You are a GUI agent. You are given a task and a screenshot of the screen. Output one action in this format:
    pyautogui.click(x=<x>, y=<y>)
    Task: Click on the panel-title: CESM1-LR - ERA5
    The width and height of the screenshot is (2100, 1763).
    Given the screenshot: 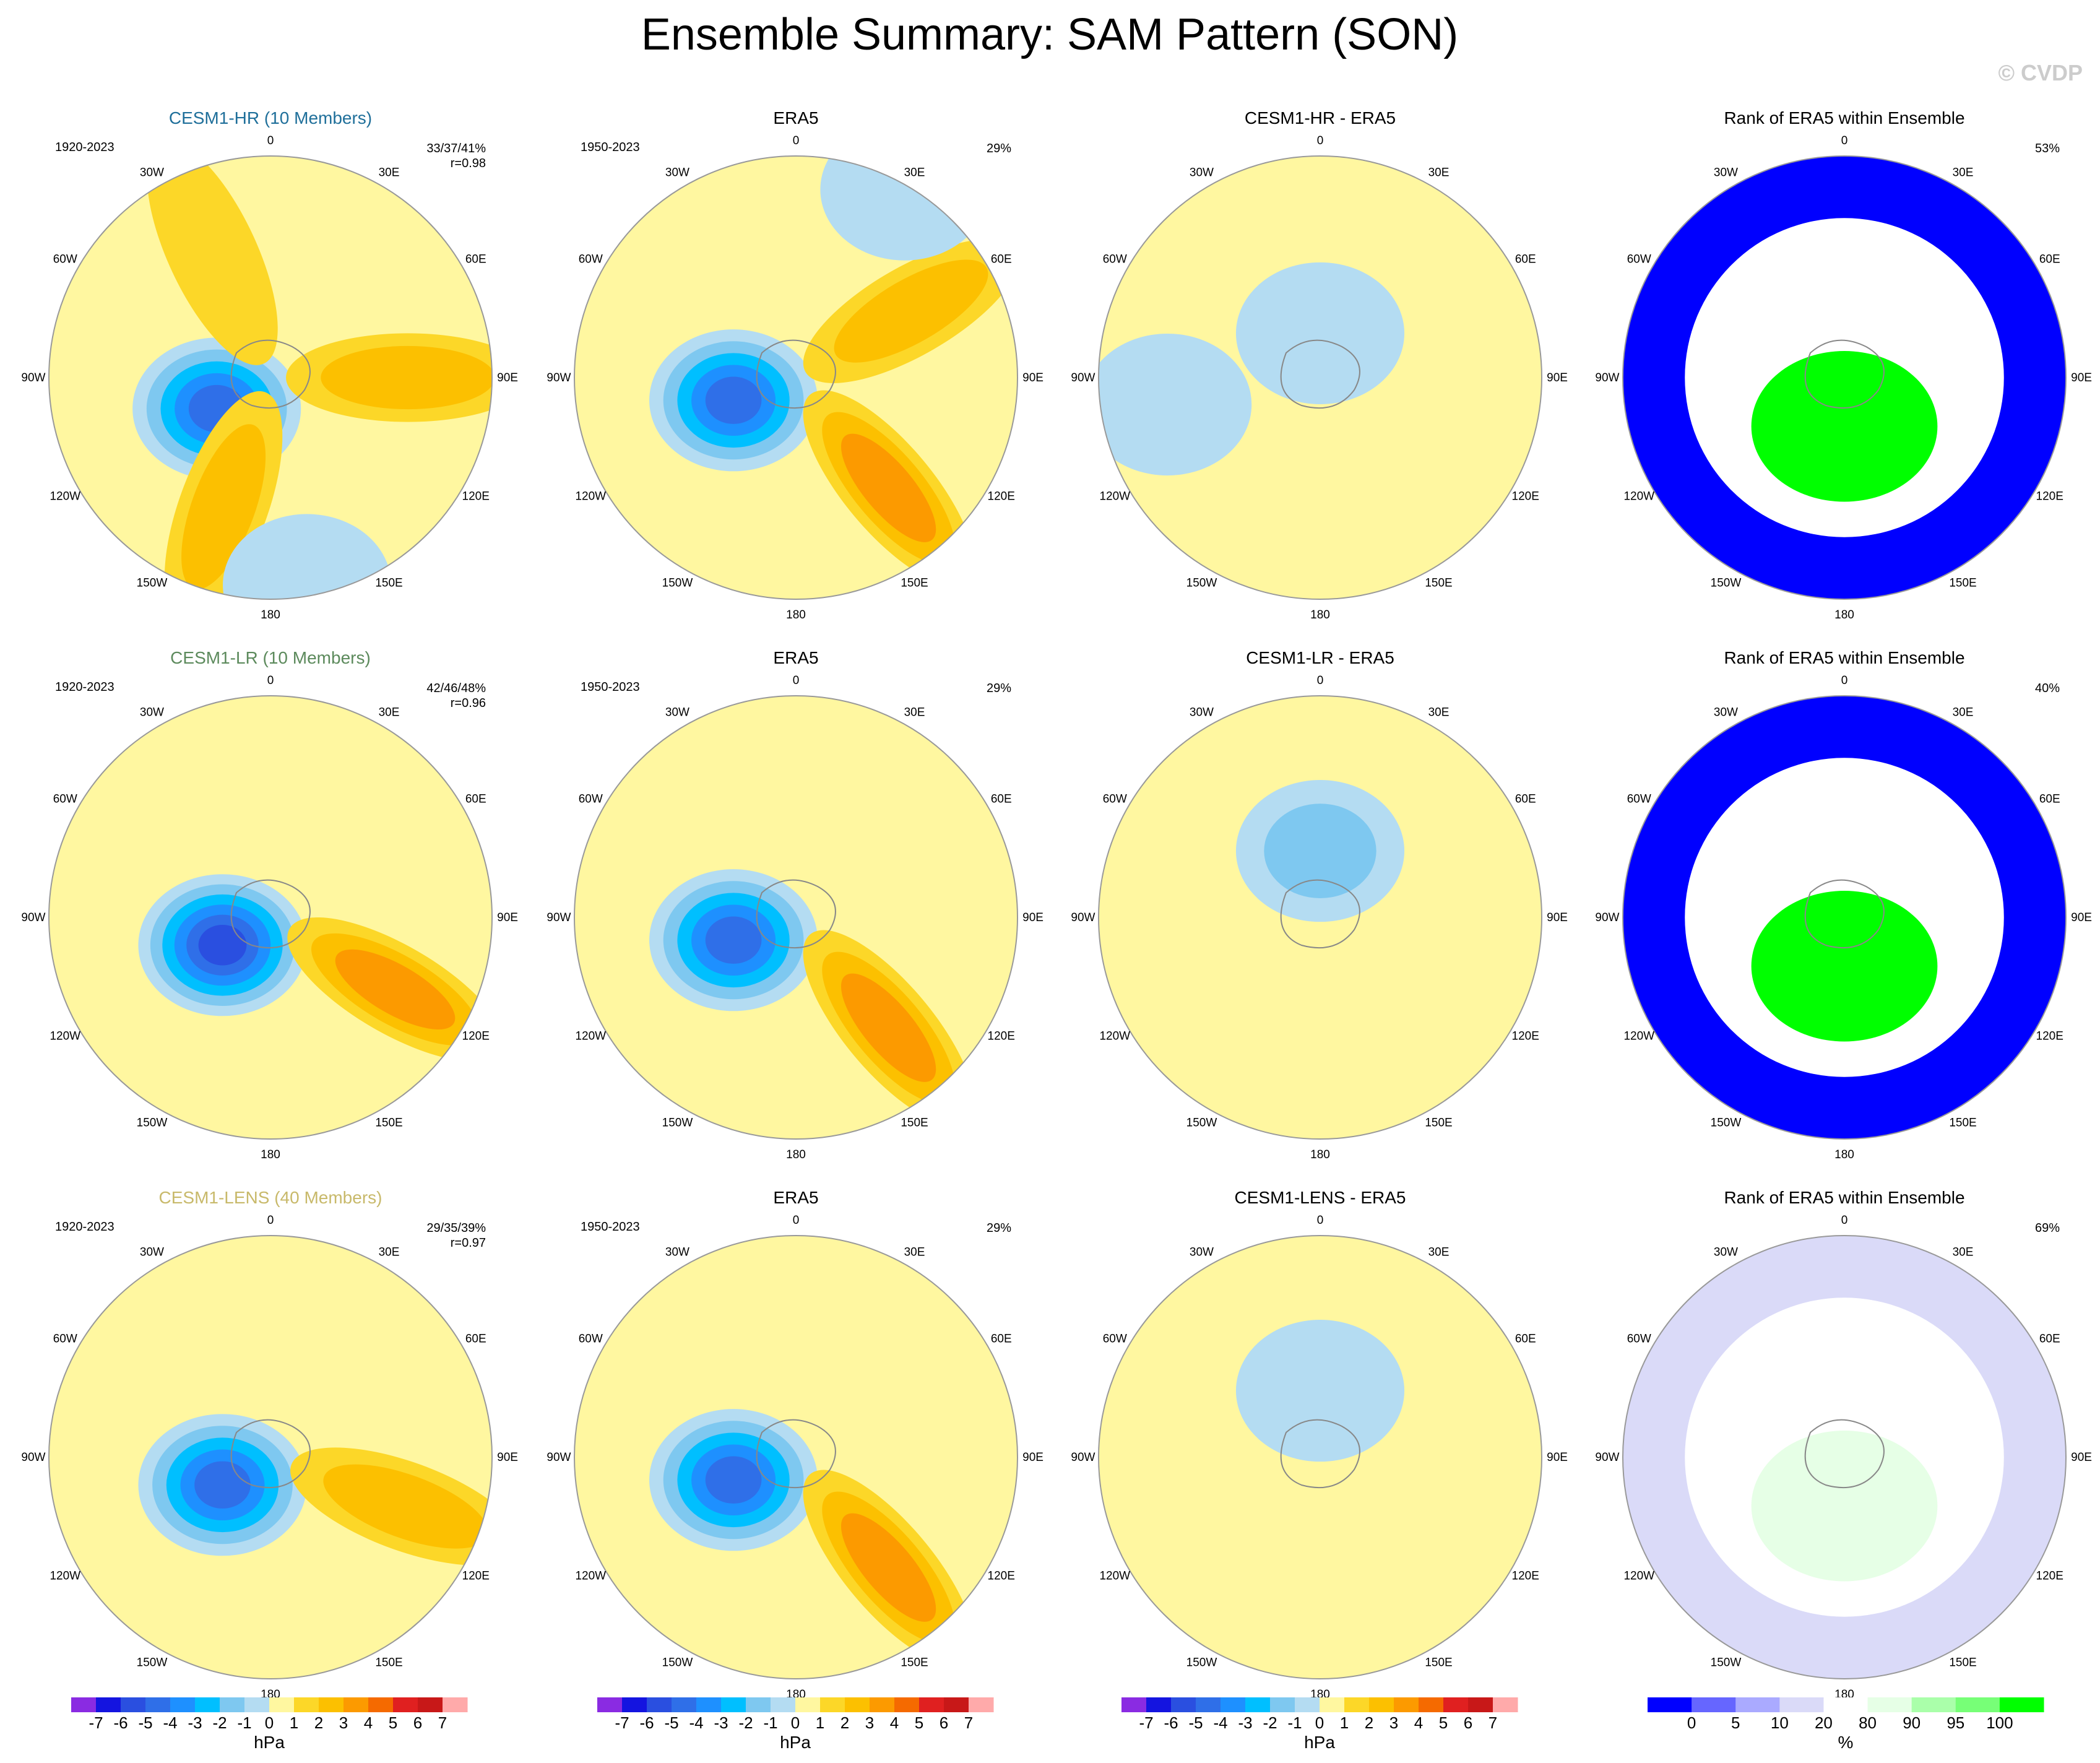 What is the action you would take?
    pyautogui.click(x=1320, y=657)
    